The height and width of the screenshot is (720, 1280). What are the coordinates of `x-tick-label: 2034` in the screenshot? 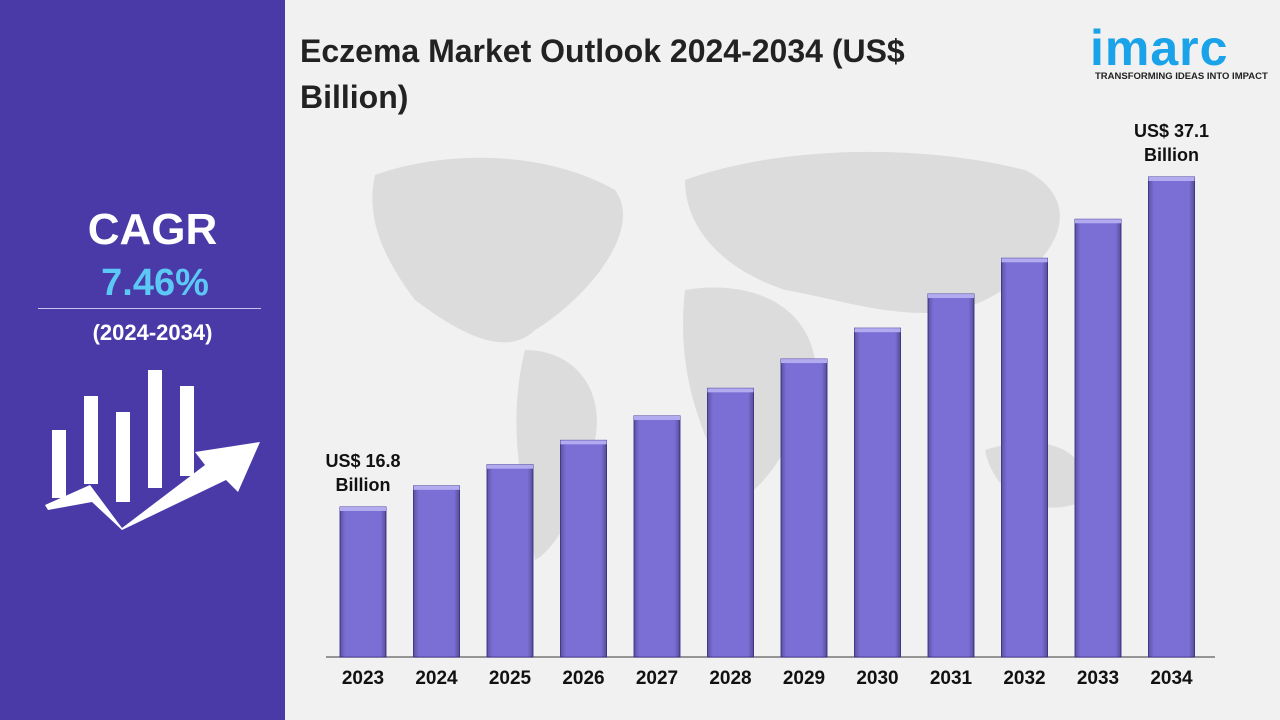 It's located at (1171, 678).